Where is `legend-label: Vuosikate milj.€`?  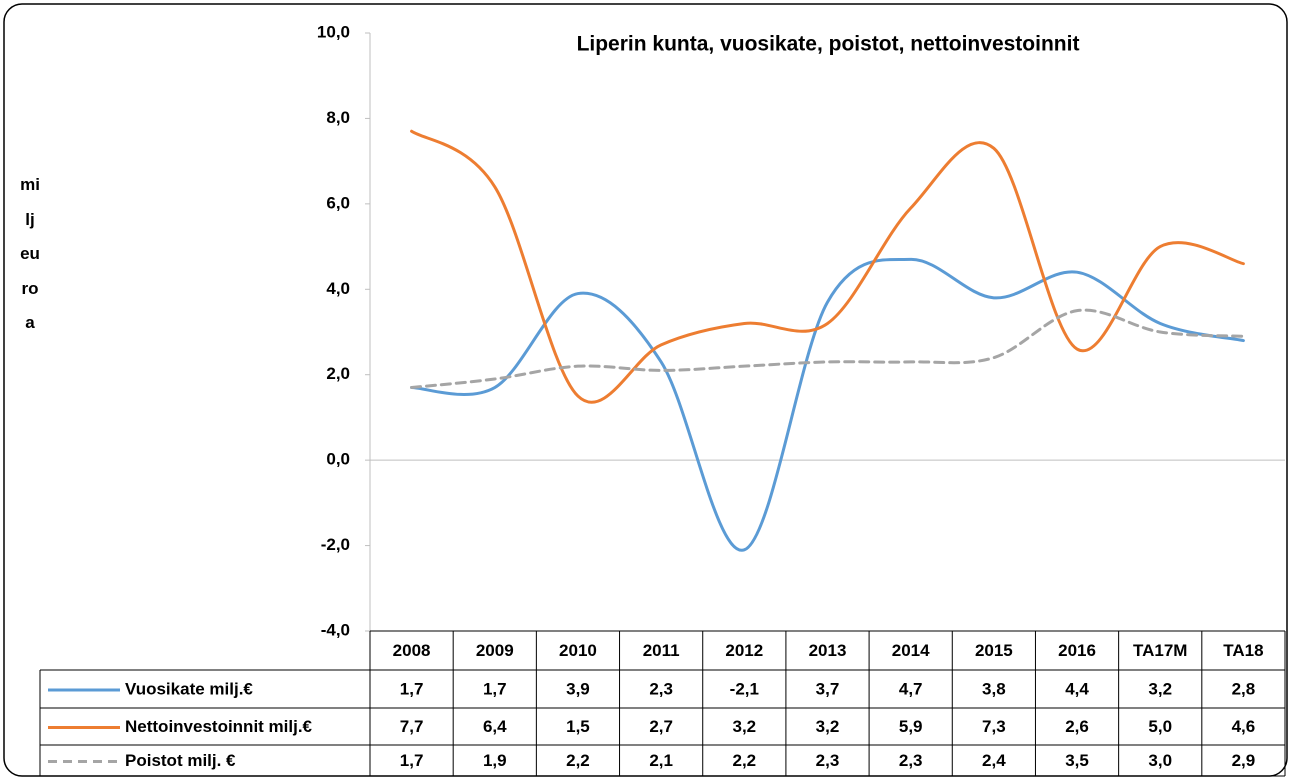
legend-label: Vuosikate milj.€ is located at coordinates (189, 688).